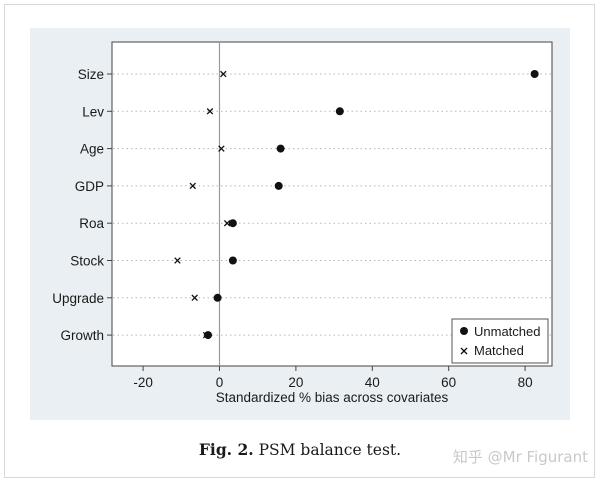 Image resolution: width=600 pixels, height=483 pixels. Describe the element at coordinates (78, 205) in the screenshot. I see `category-labels: Size Lev Age GDP Roa Stock Upgrade Growth` at that location.